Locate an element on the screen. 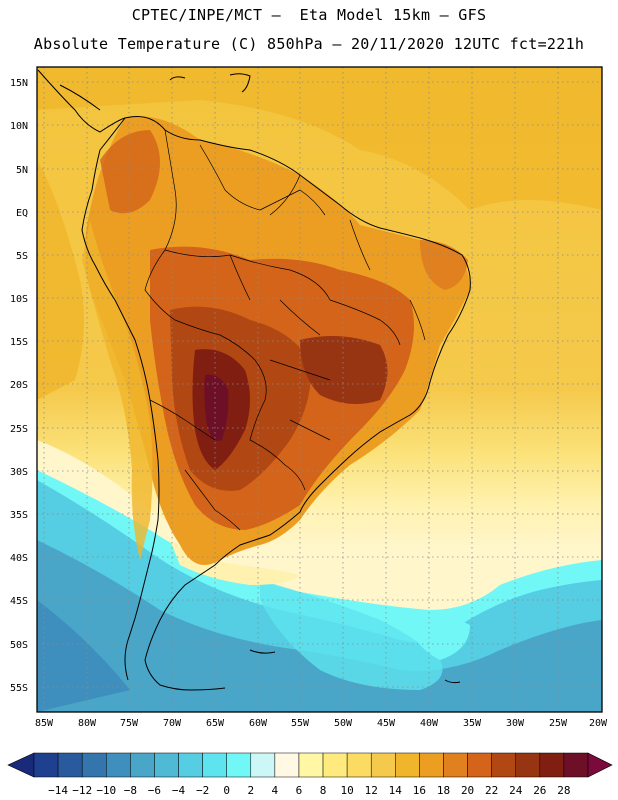 The height and width of the screenshot is (800, 618). deep-blue-field is located at coordinates (83, 656).